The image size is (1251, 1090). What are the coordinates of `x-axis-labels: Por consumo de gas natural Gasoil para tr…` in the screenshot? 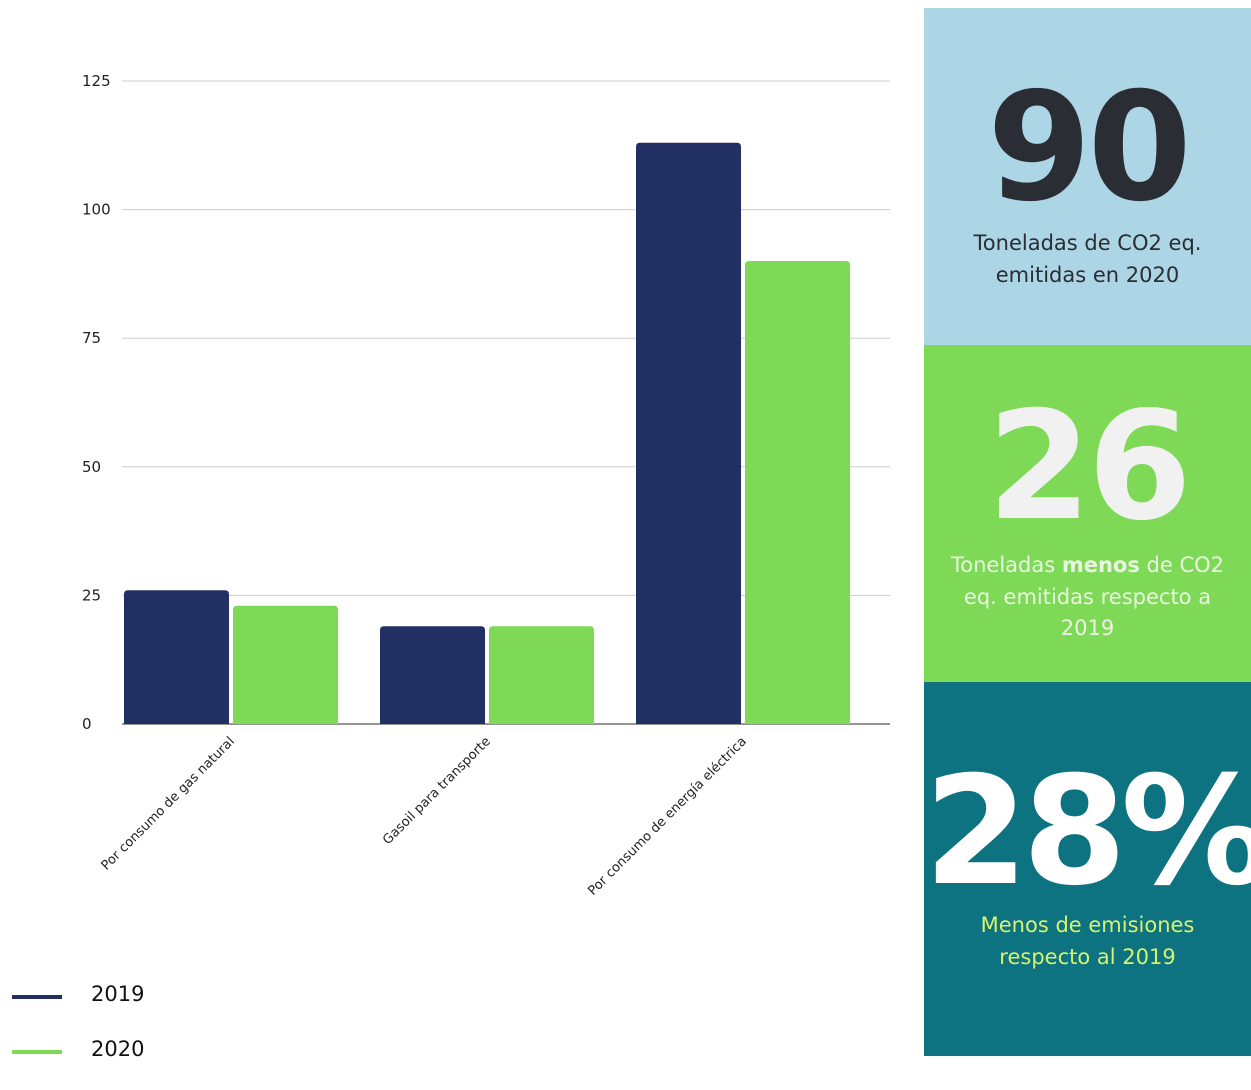 It's located at (424, 816).